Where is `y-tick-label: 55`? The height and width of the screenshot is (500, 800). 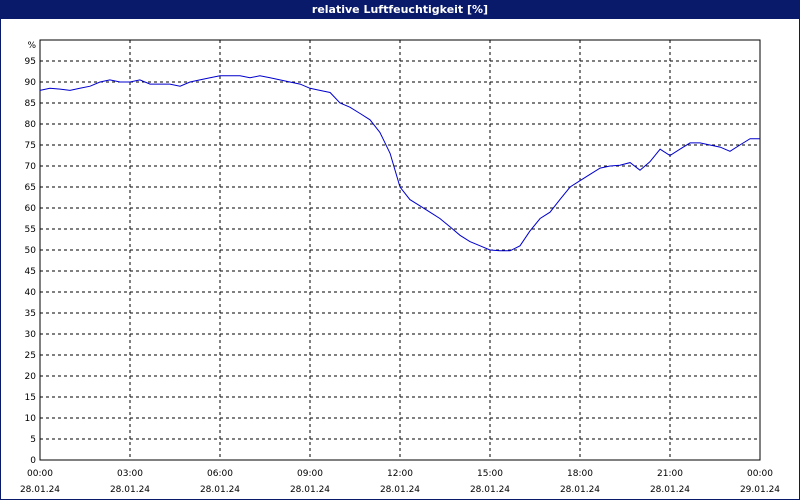 y-tick-label: 55 is located at coordinates (30, 230).